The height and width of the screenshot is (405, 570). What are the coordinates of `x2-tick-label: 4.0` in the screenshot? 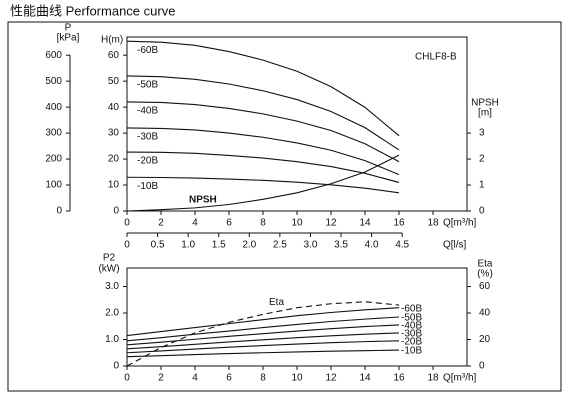 It's located at (372, 245).